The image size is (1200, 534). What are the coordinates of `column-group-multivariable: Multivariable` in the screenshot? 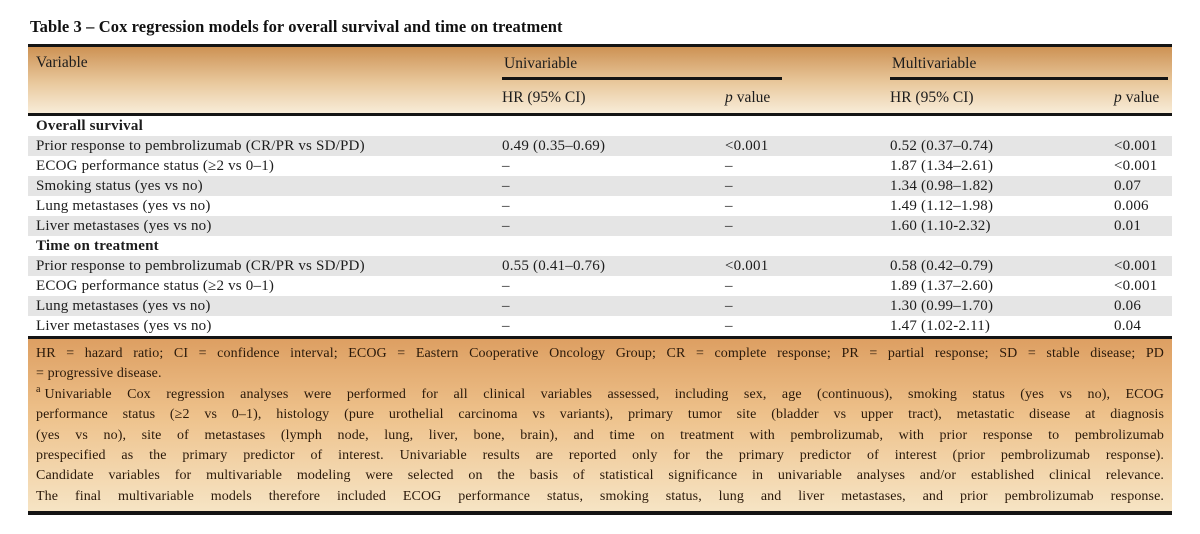 It's located at (1030, 63).